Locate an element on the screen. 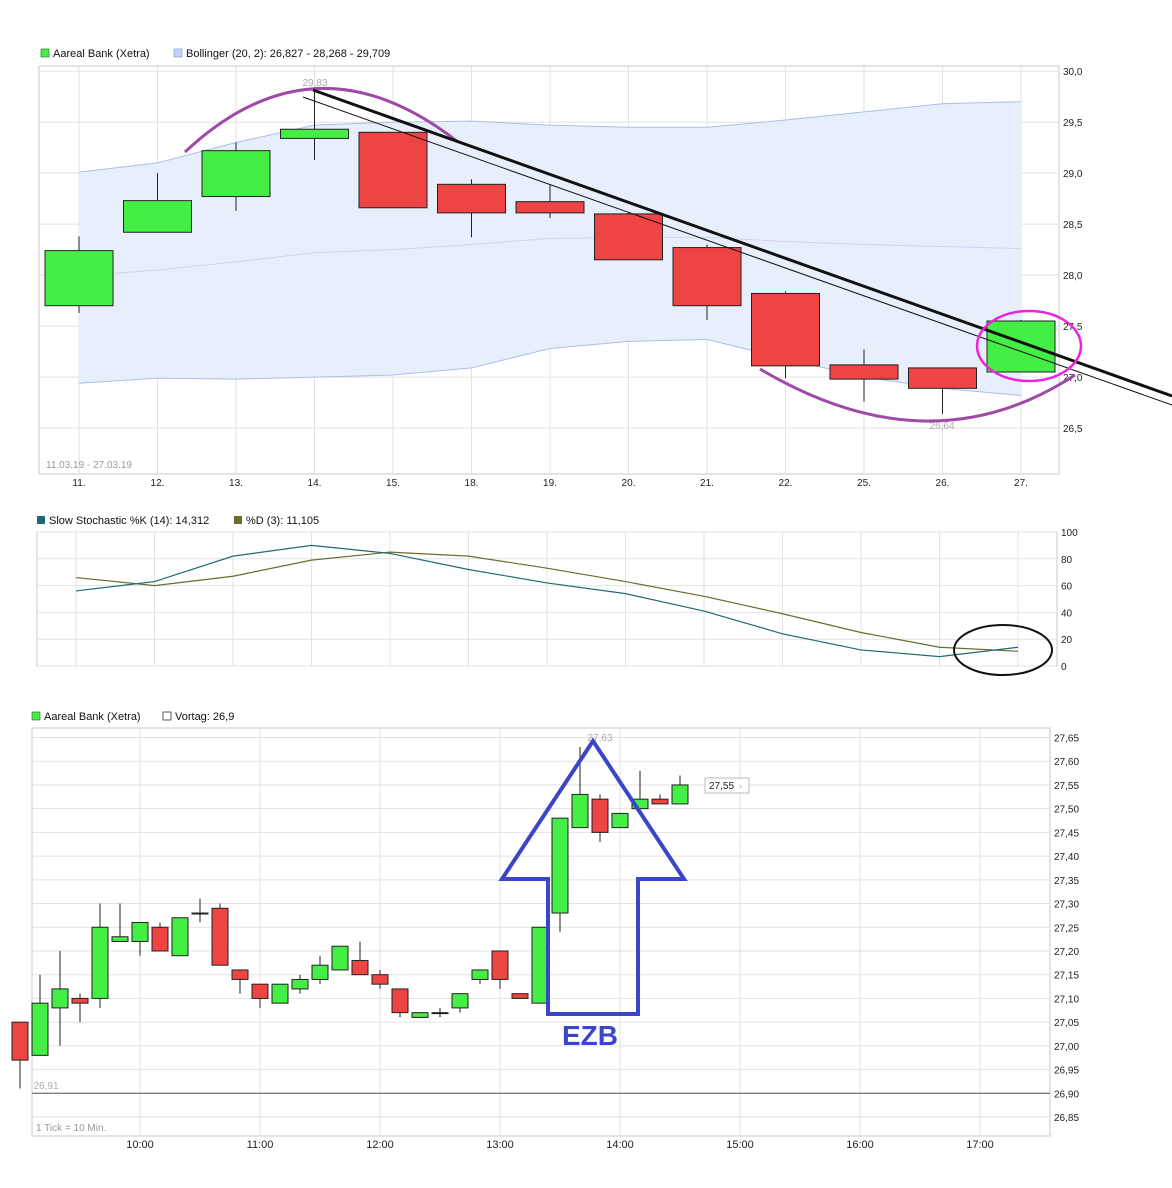 This screenshot has height=1188, width=1172. tick-note: 1 Tick = 10 Min. is located at coordinates (71, 1128).